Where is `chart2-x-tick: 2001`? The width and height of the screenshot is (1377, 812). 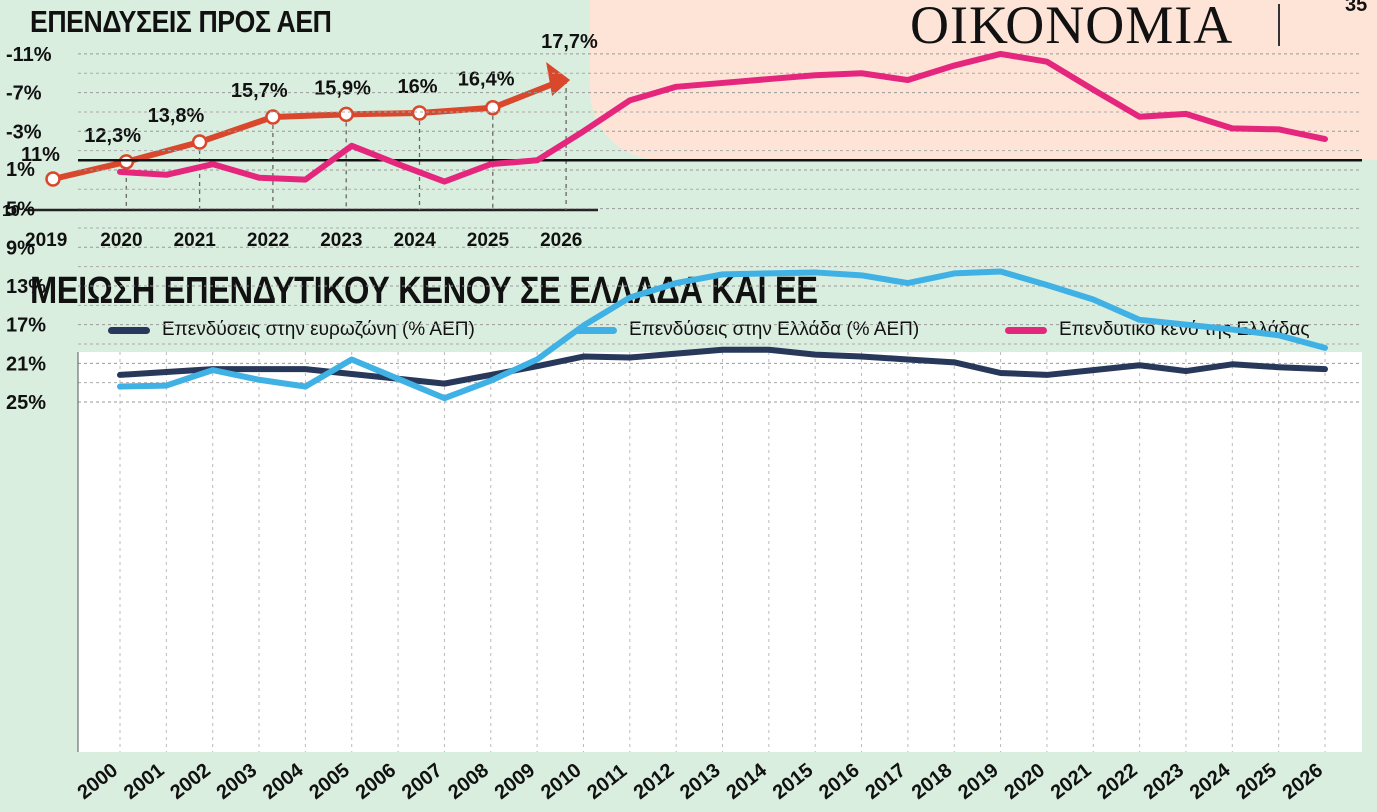 chart2-x-tick: 2001 is located at coordinates (144, 781).